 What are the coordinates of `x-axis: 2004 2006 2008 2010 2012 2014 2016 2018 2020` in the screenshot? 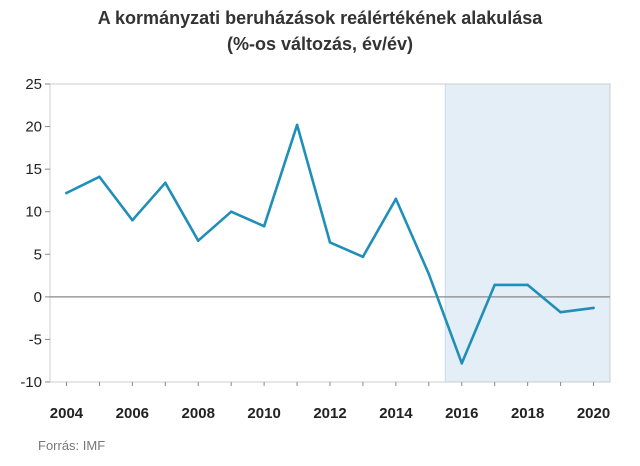 It's located at (330, 402).